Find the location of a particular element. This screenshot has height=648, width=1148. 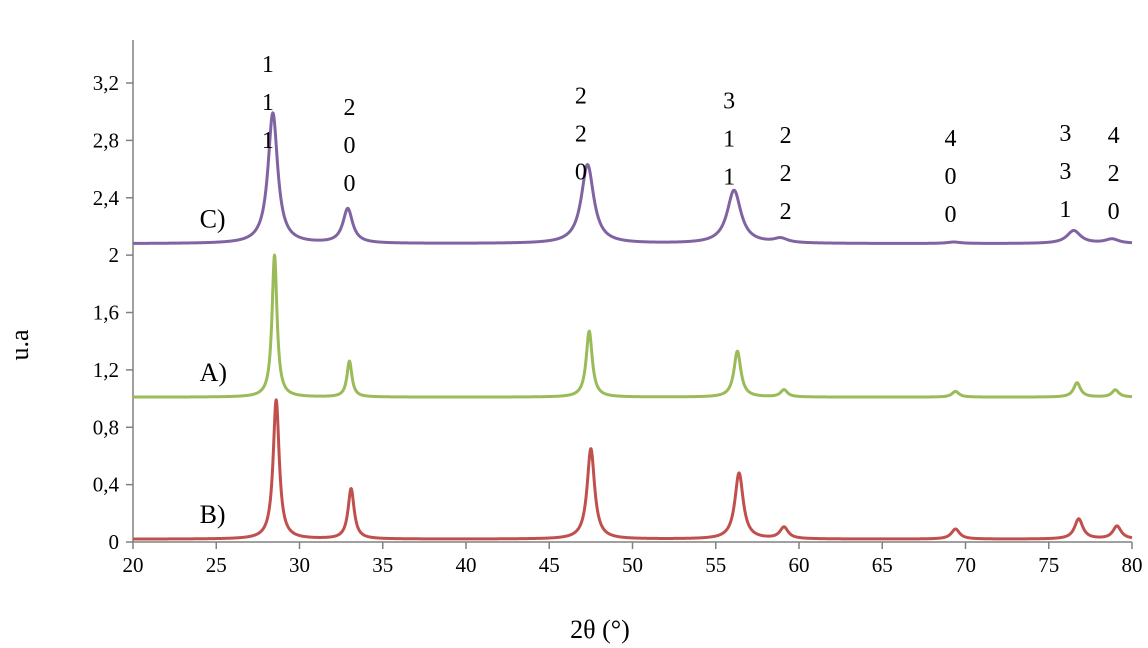

y-tick-label: 0,4 is located at coordinates (106, 485).